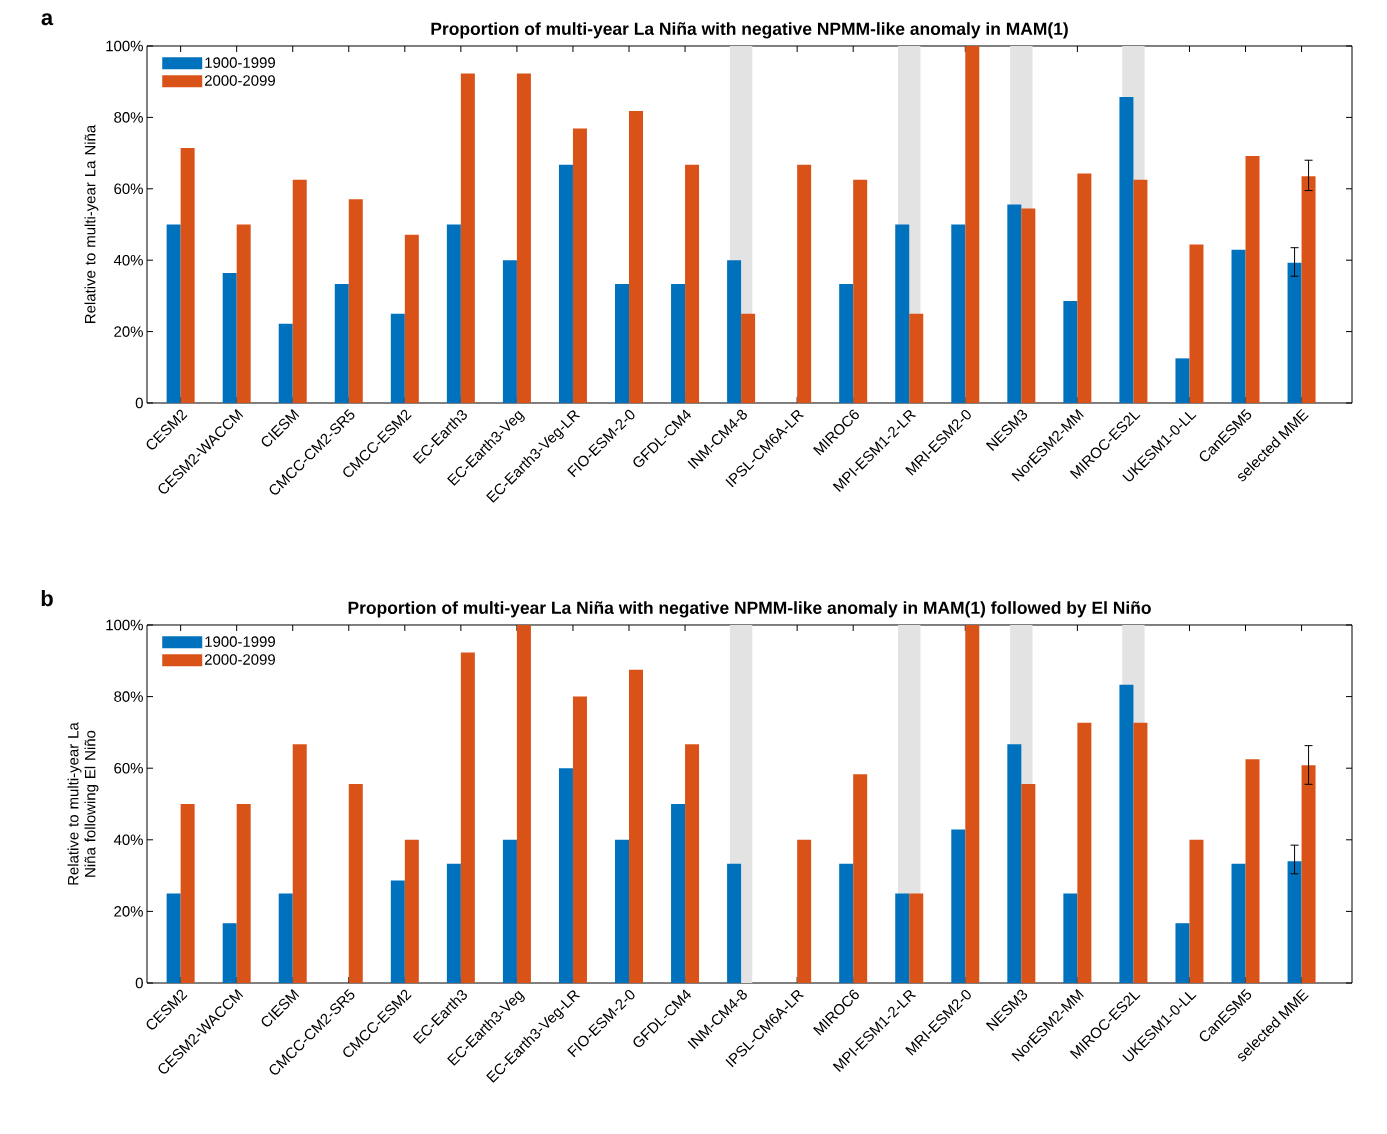 The image size is (1387, 1134). Describe the element at coordinates (749, 30) in the screenshot. I see `chart-title: Proportion of multi-year La Niña with negative NPMM-like anomaly in MAM(1)` at that location.